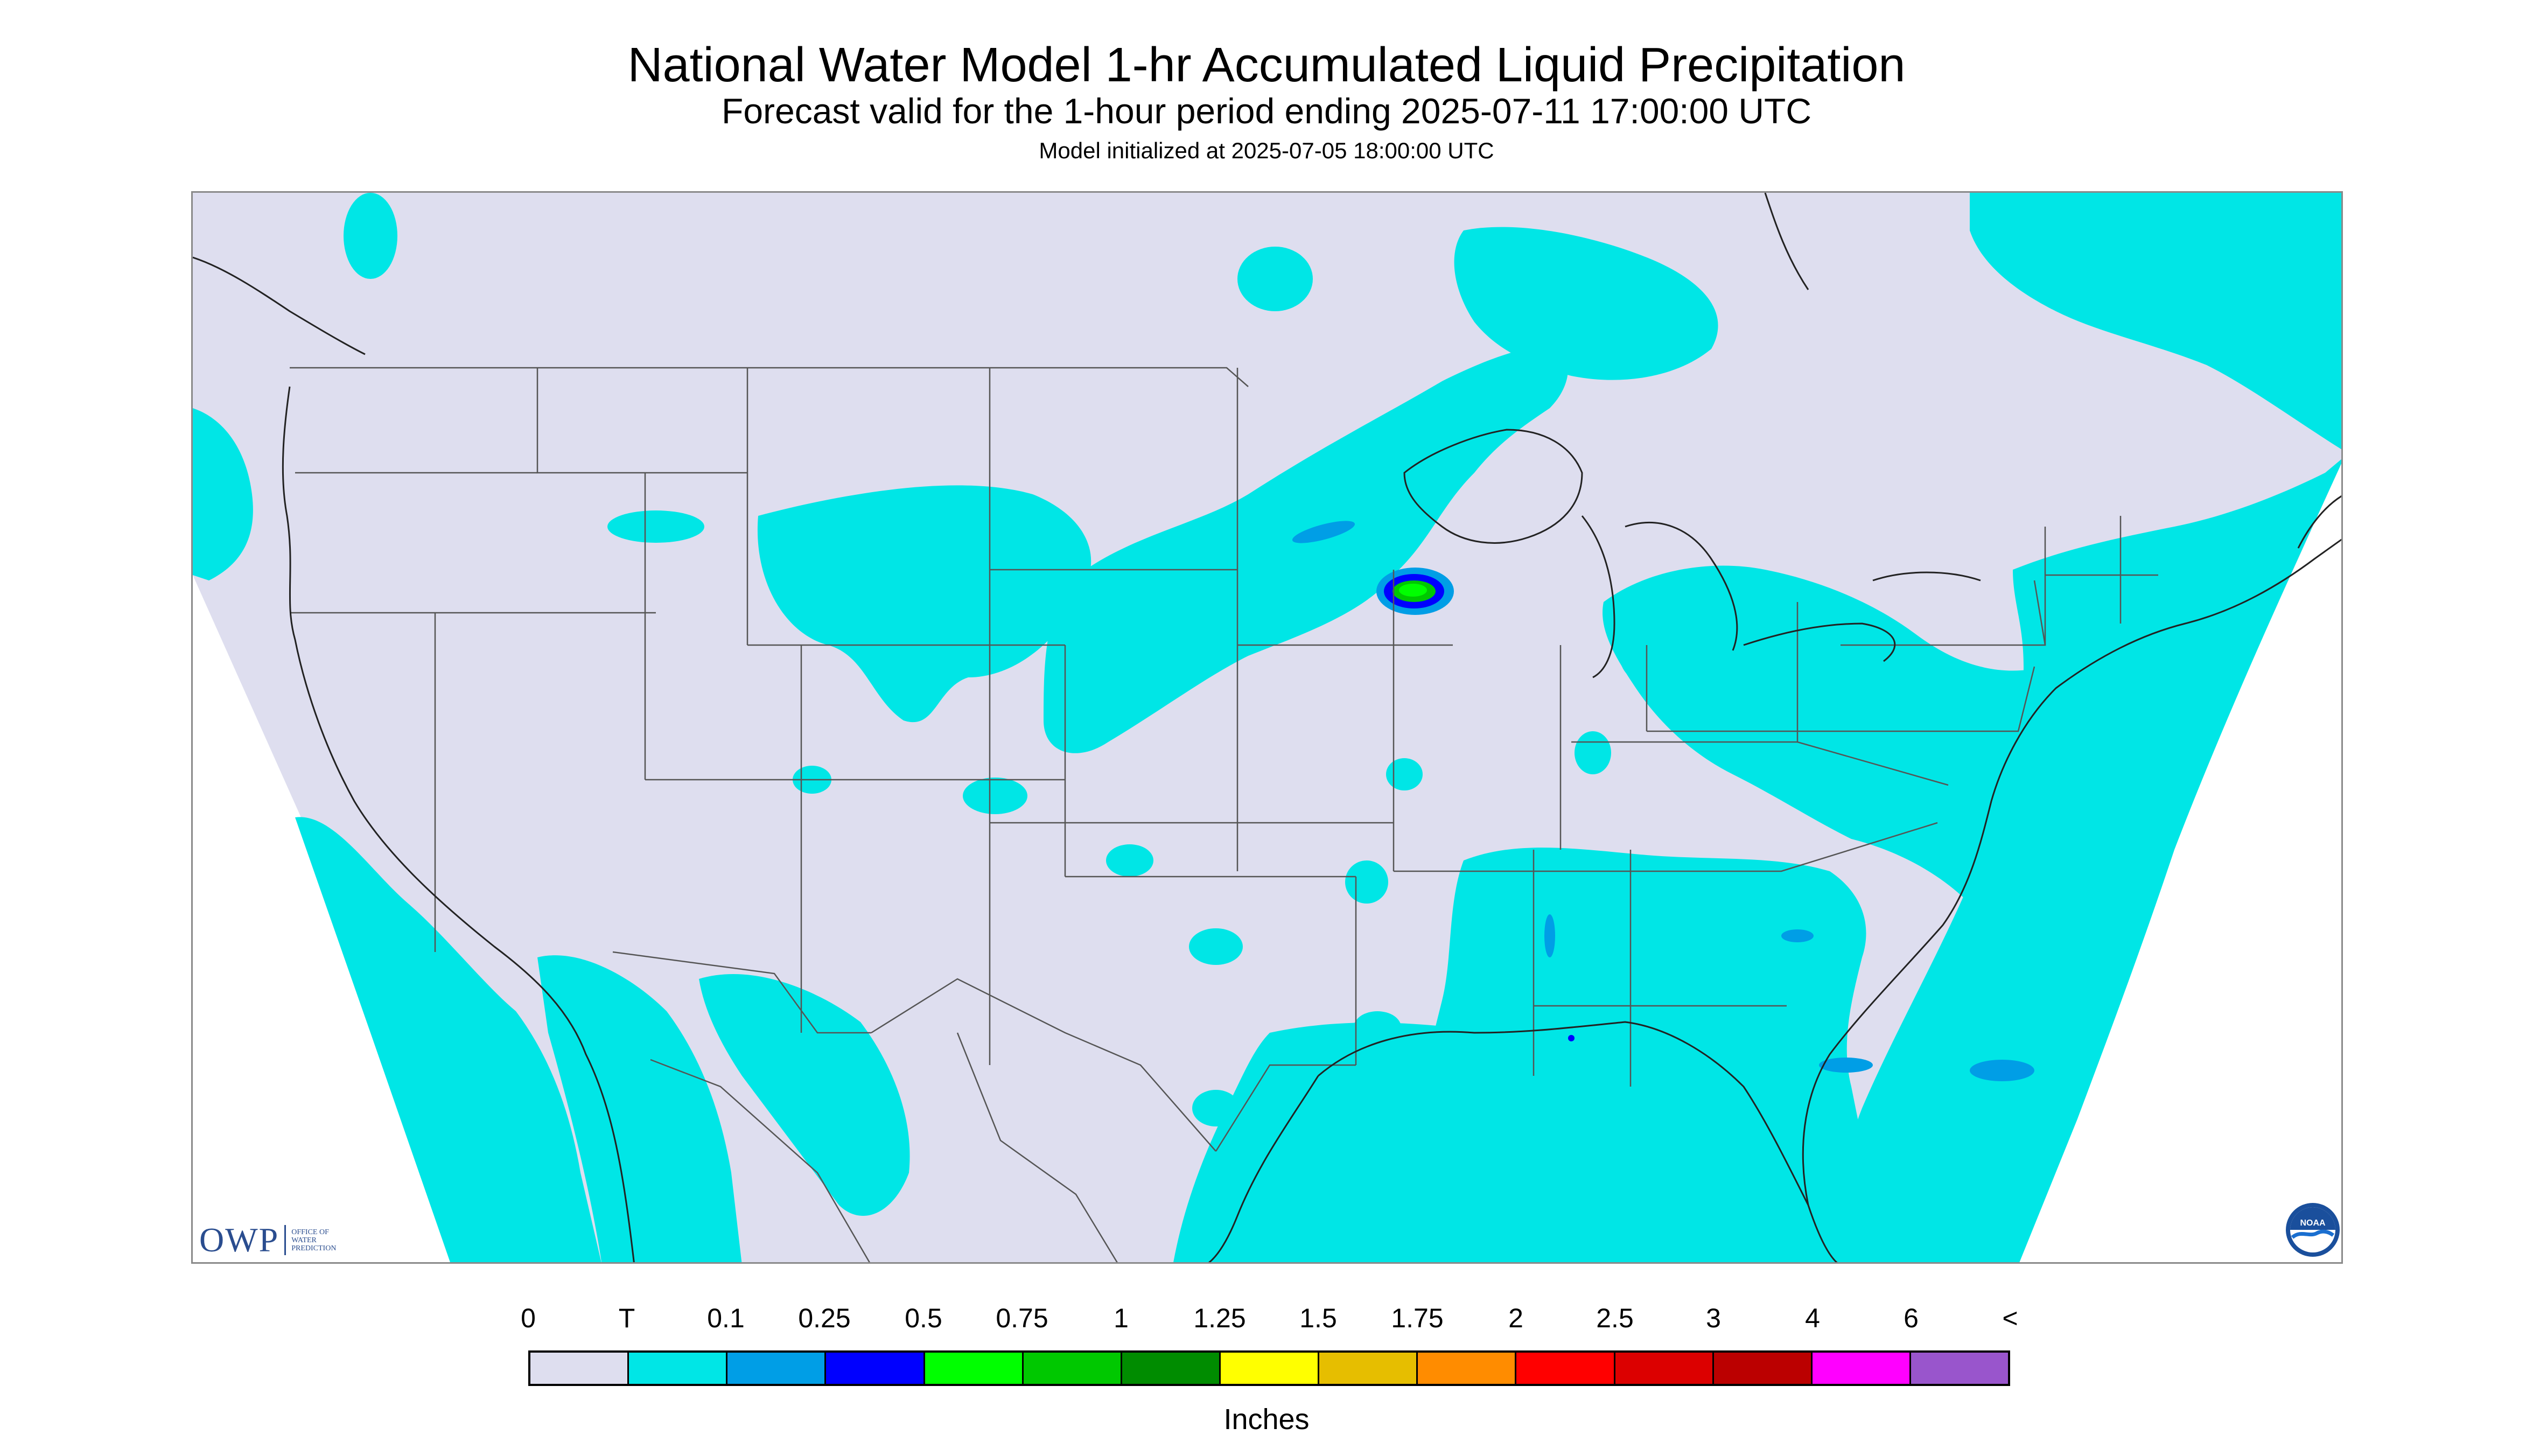 The height and width of the screenshot is (1456, 2533). What do you see at coordinates (2010, 1318) in the screenshot?
I see `legend-label: <` at bounding box center [2010, 1318].